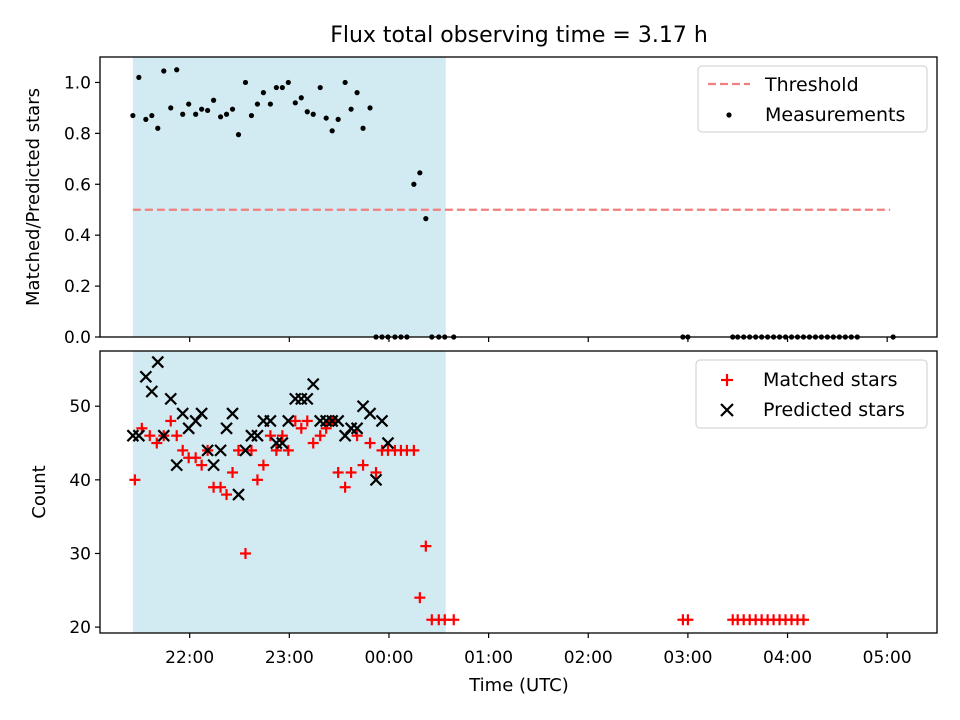  Describe the element at coordinates (811, 85) in the screenshot. I see `legend-threshold-label: Threshold` at that location.